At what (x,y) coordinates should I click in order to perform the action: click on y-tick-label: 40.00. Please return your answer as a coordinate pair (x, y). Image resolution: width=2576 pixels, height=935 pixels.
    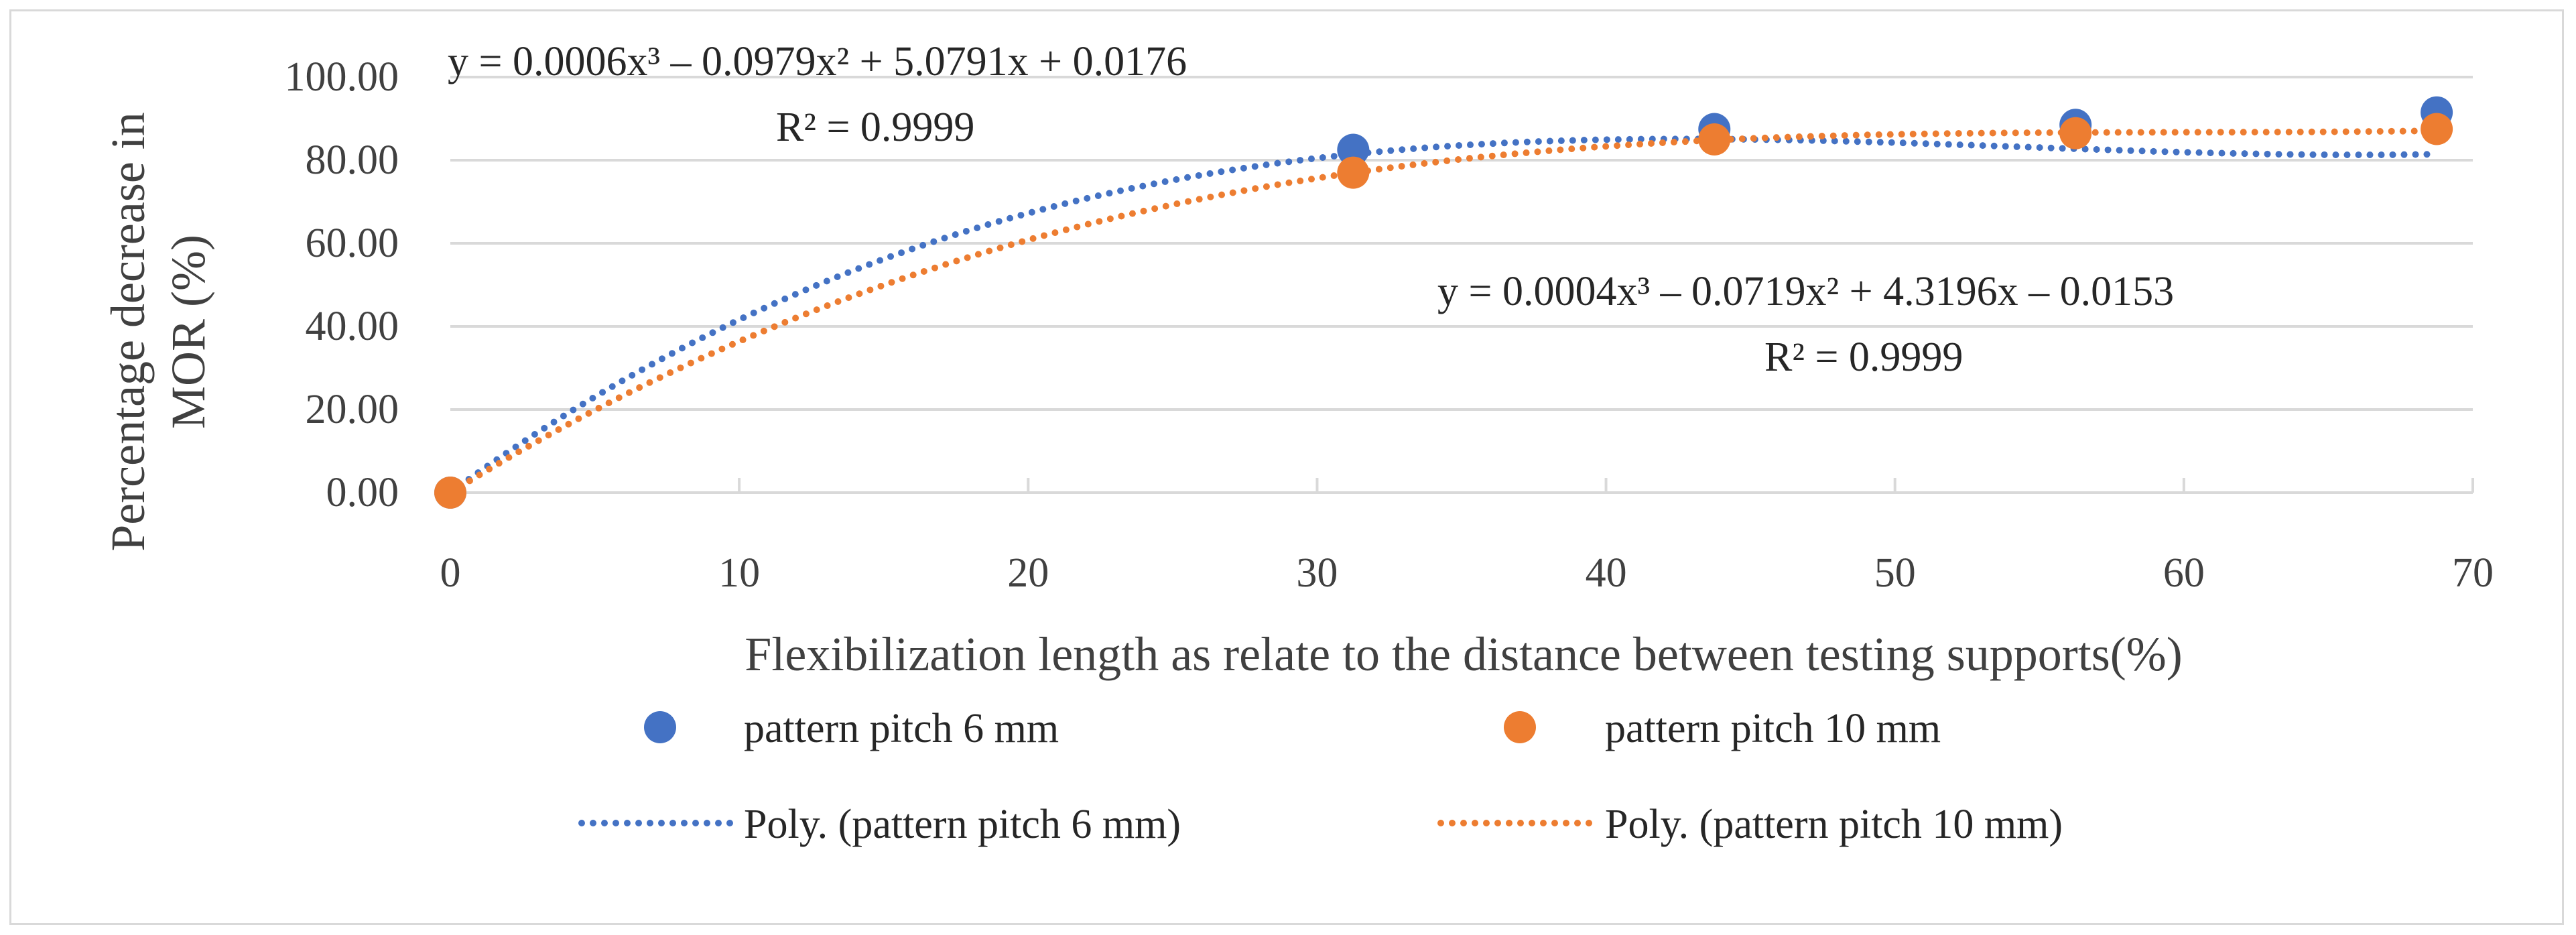
    Looking at the image, I should click on (352, 326).